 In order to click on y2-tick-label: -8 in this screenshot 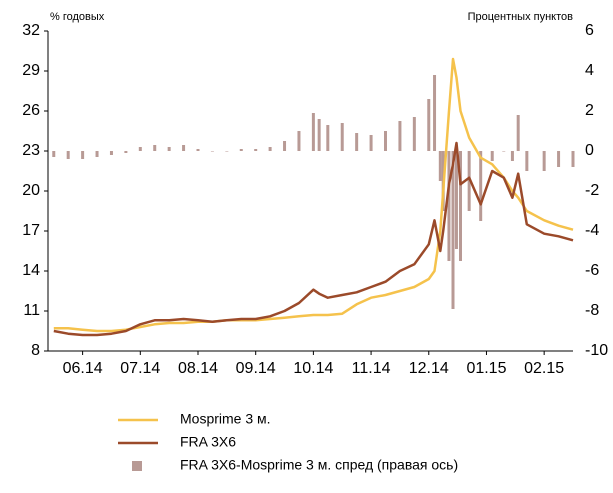, I will do `click(592, 310)`.